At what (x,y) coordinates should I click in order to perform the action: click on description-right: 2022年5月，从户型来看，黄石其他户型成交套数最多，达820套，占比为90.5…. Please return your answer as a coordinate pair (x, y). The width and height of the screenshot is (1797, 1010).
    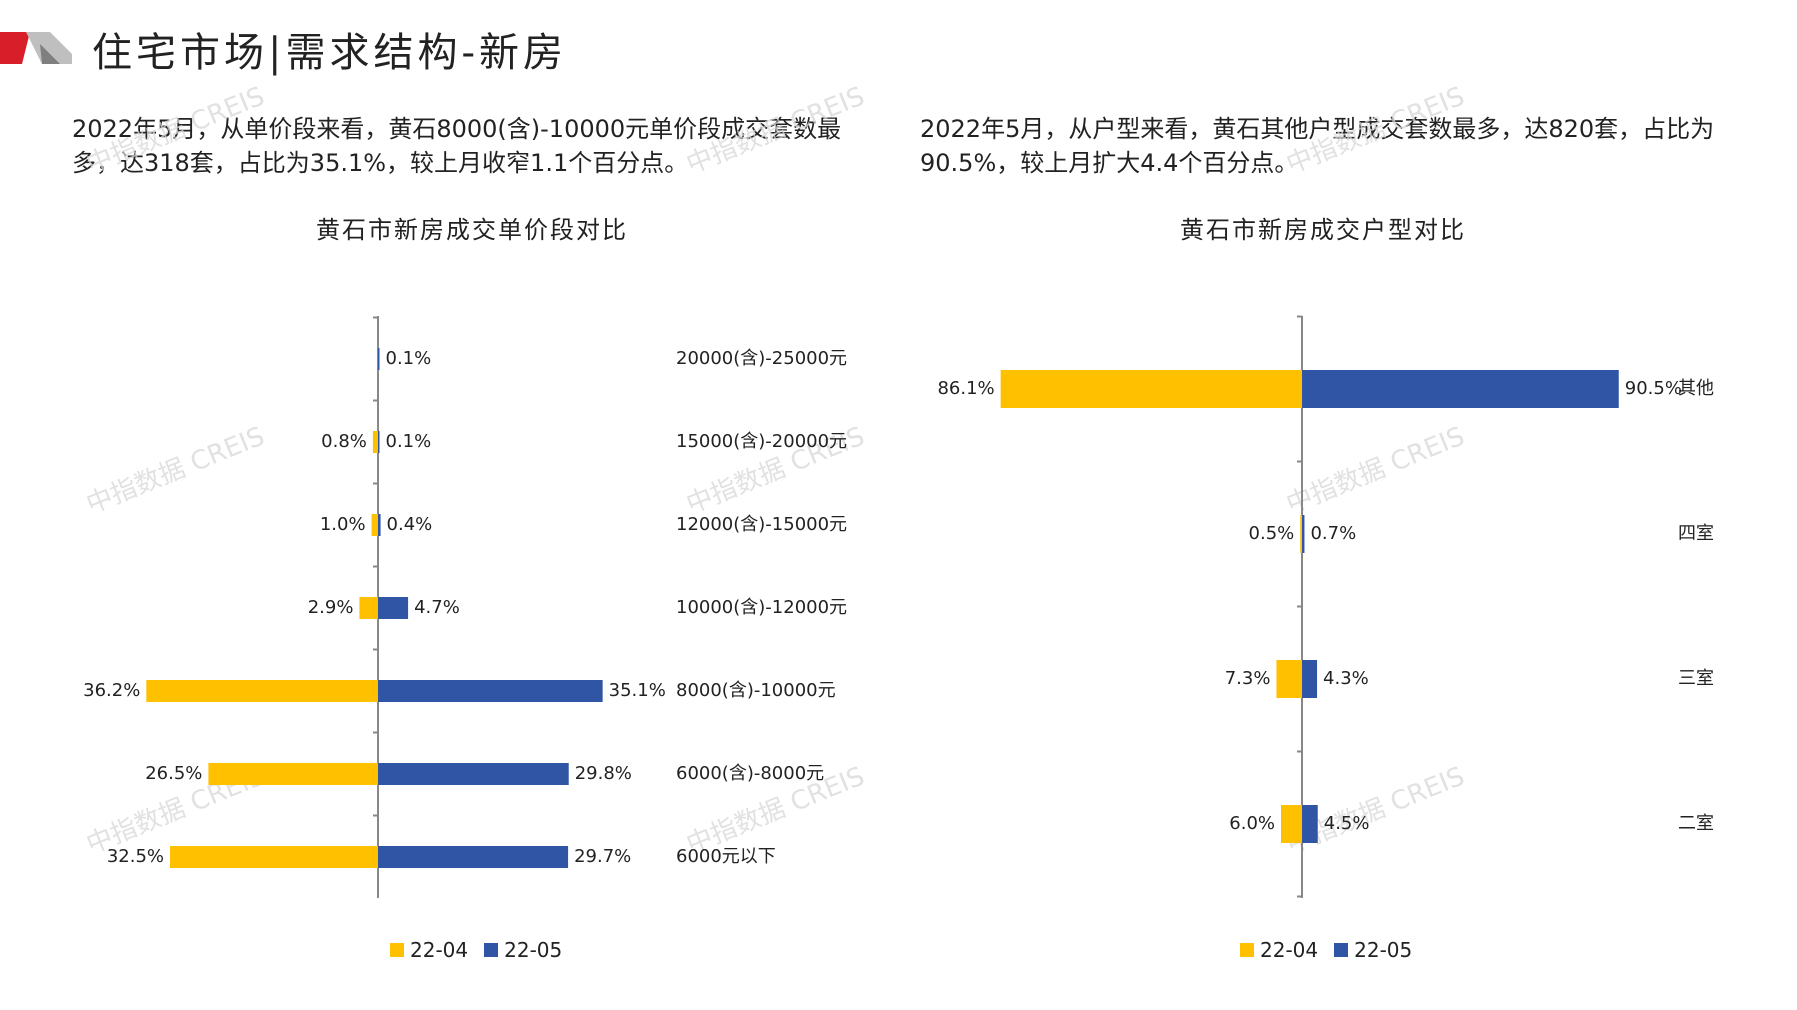
    Looking at the image, I should click on (1317, 146).